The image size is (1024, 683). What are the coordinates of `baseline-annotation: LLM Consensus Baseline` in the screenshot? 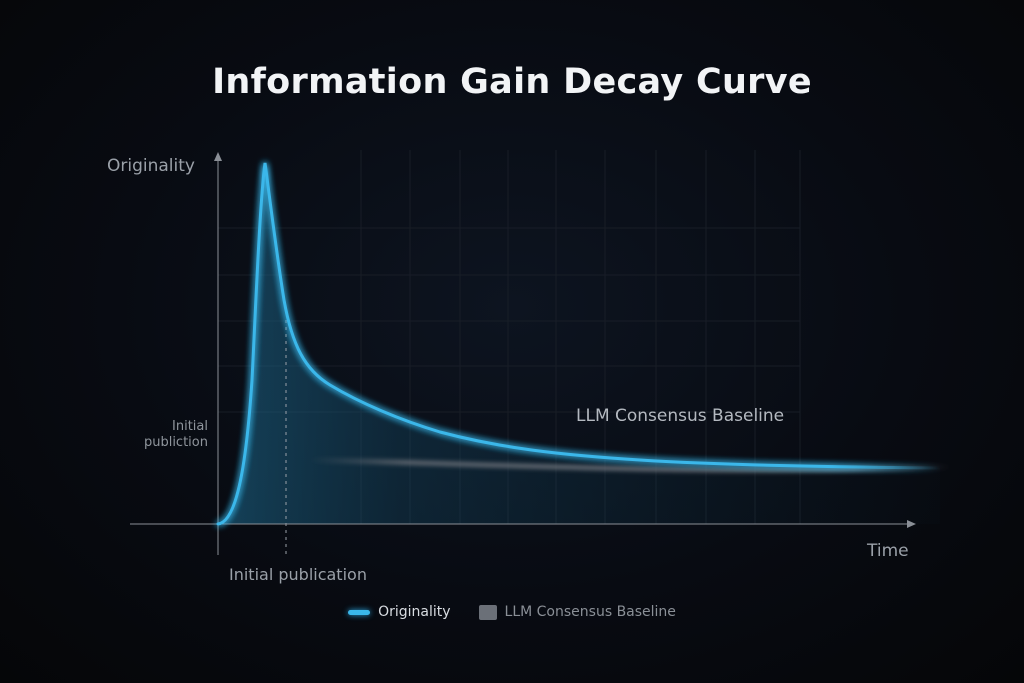 It's located at (680, 416).